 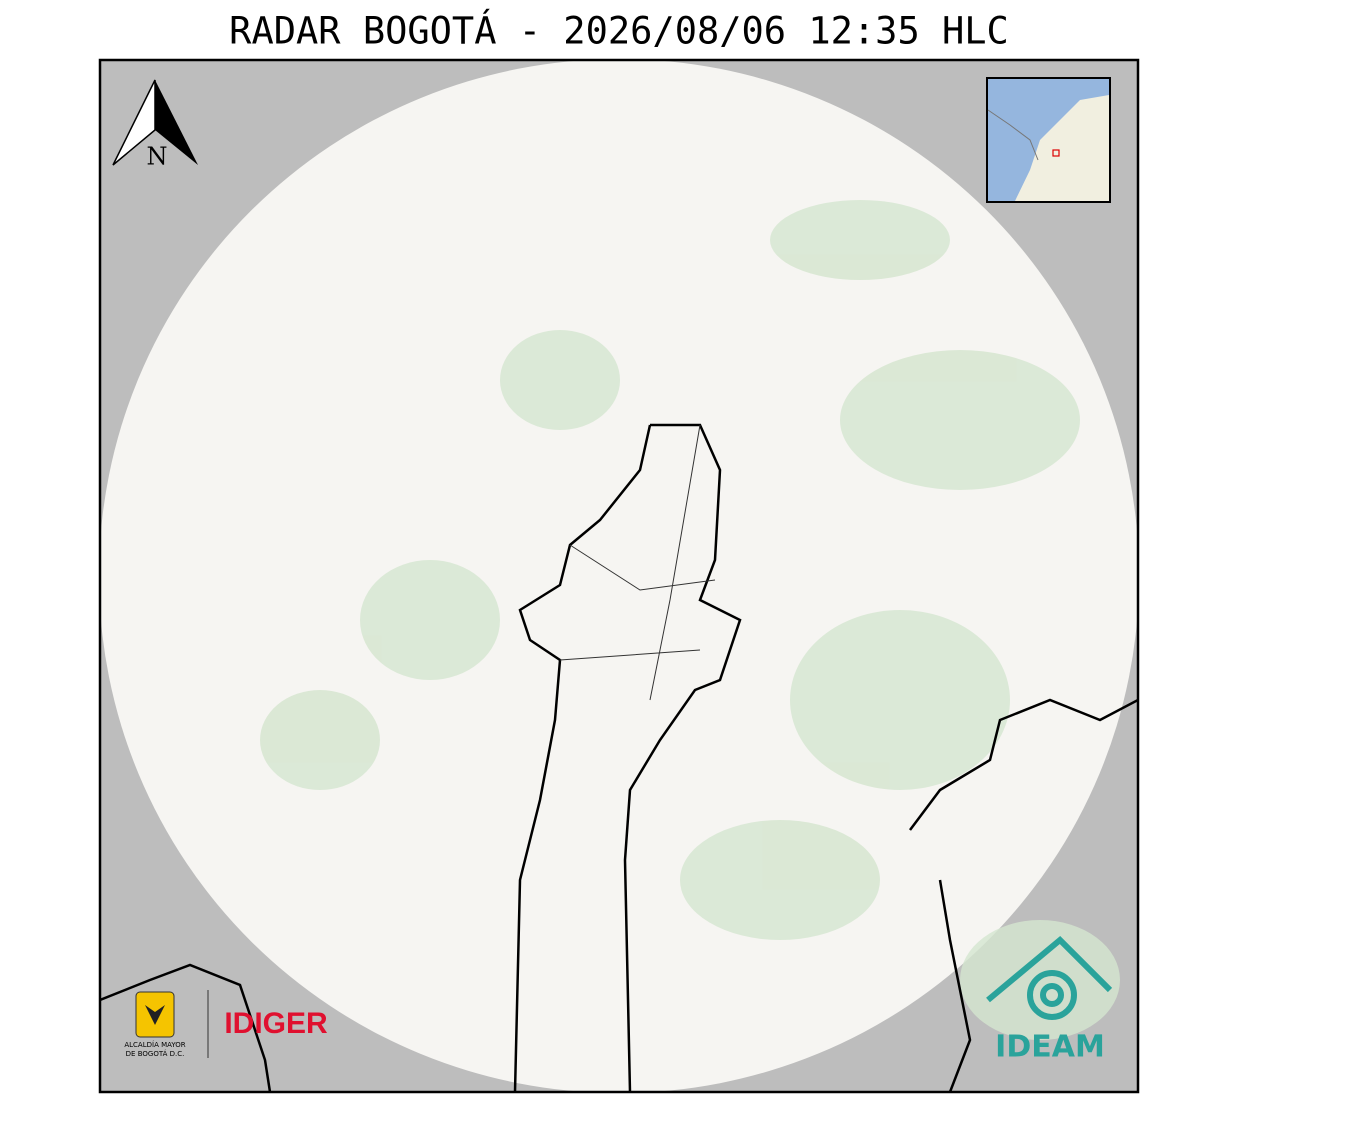 What do you see at coordinates (166, 1024) in the screenshot?
I see `logo-alcaldia: ALCALDÍA MAYOR DE BOGOTÁ D.C.` at bounding box center [166, 1024].